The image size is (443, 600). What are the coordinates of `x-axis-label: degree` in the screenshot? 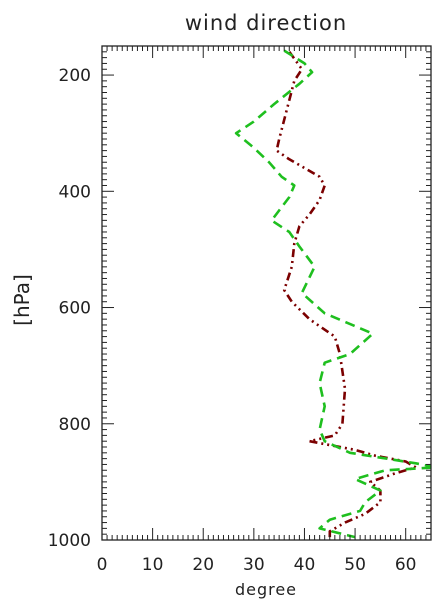 It's located at (266, 589).